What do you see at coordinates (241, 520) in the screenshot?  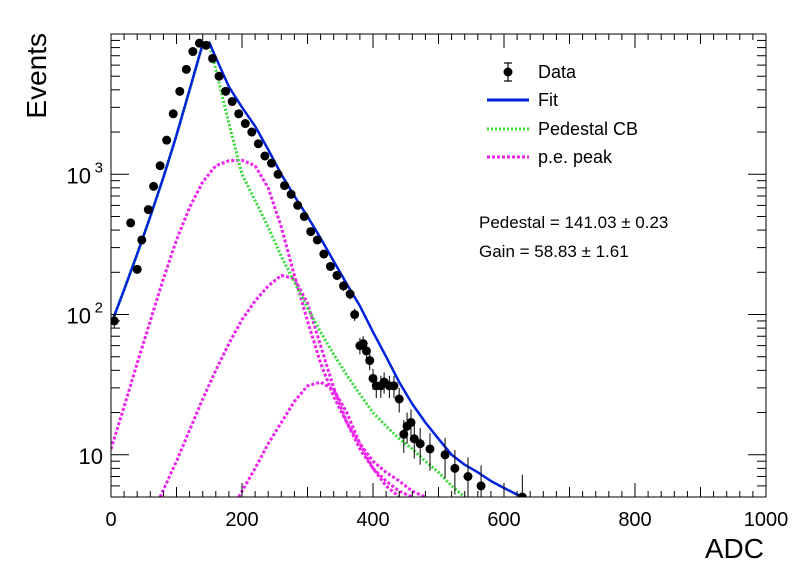 I see `x-tick-label: 200` at bounding box center [241, 520].